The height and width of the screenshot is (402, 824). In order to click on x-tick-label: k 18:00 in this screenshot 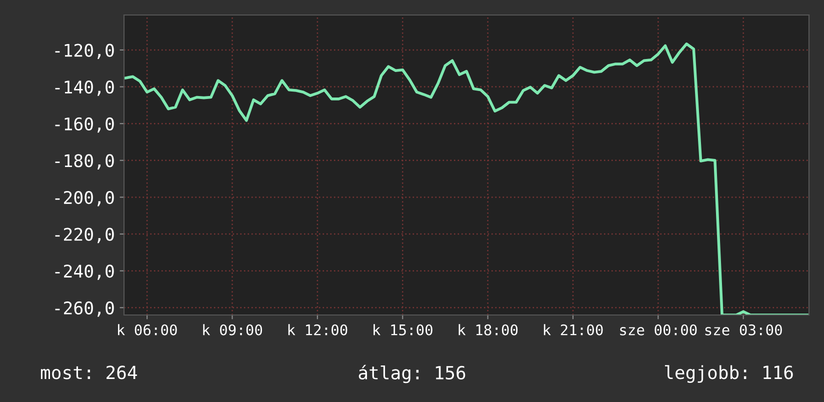, I will do `click(488, 330)`.